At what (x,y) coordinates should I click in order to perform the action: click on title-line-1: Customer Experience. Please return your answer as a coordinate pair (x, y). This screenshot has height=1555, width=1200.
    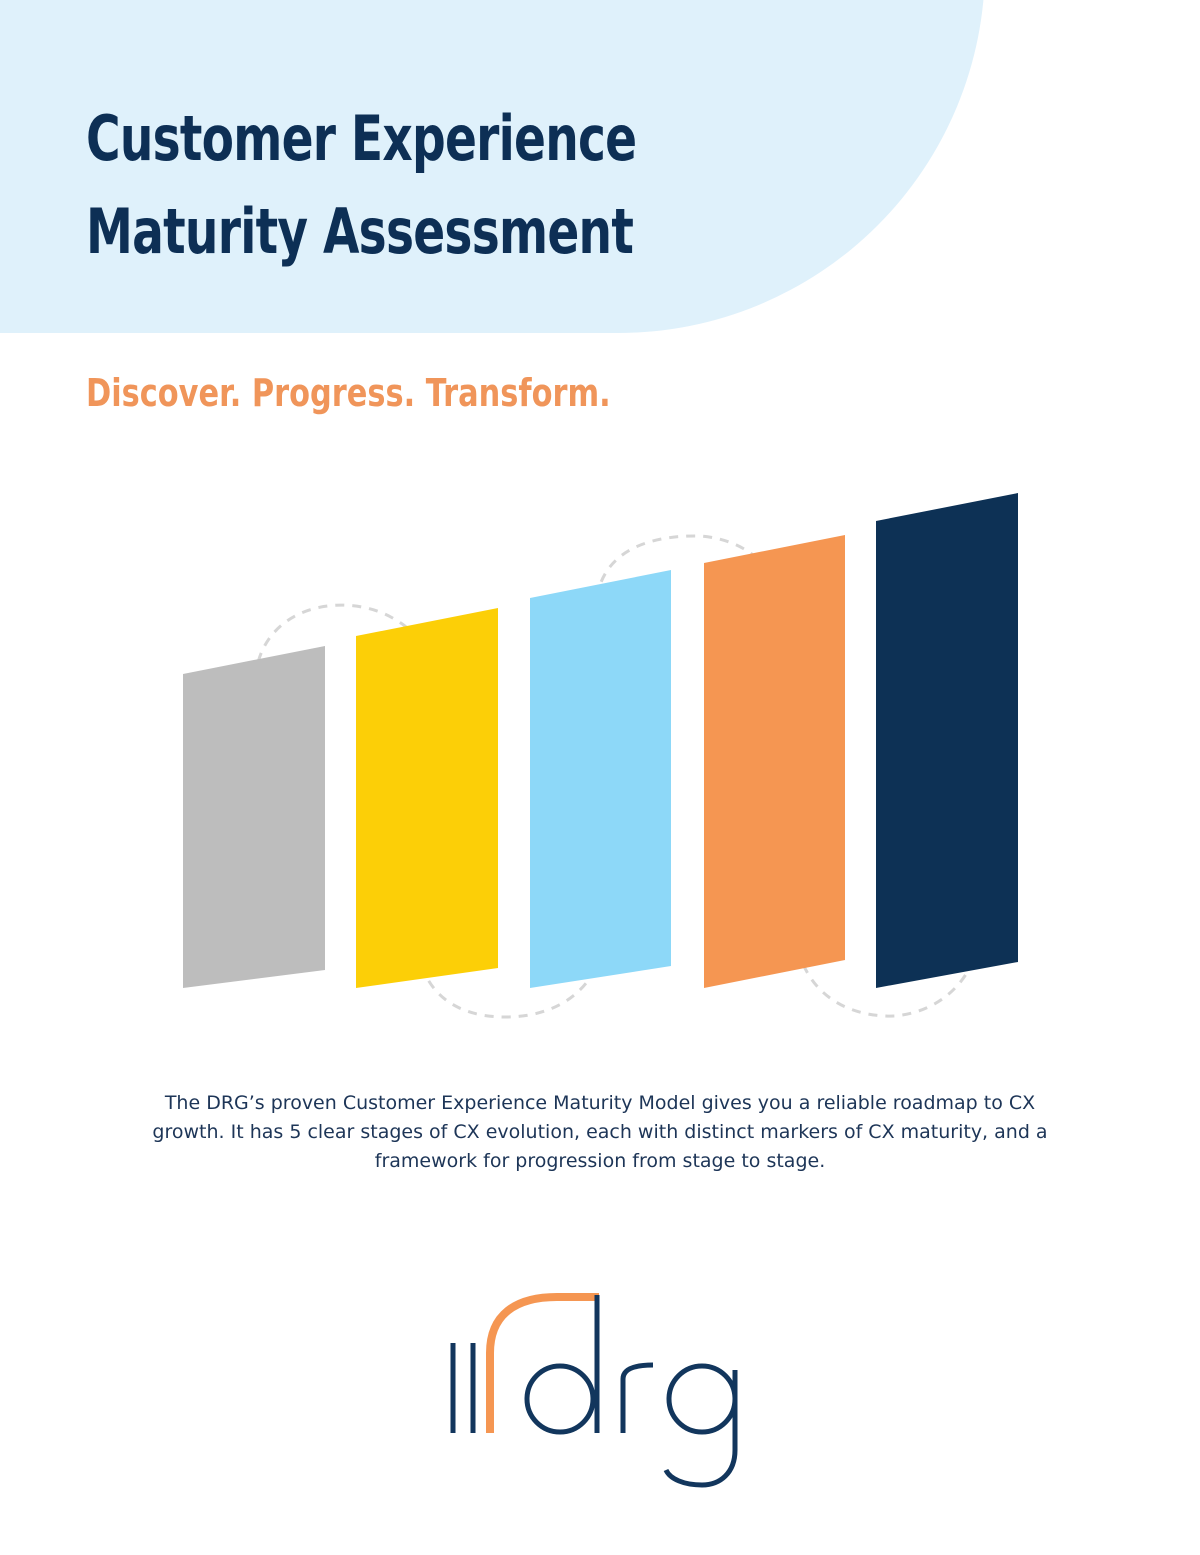
    Looking at the image, I should click on (361, 138).